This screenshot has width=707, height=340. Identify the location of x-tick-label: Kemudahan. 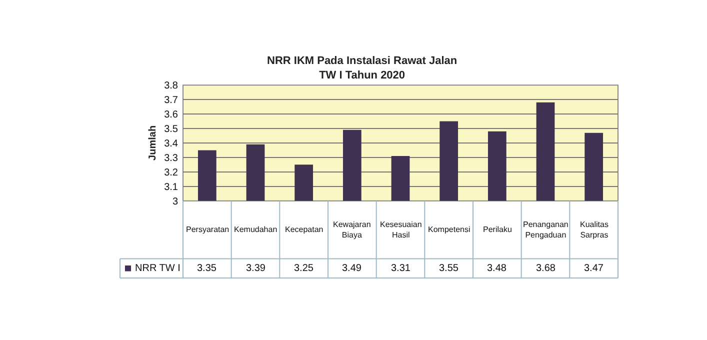
(256, 229).